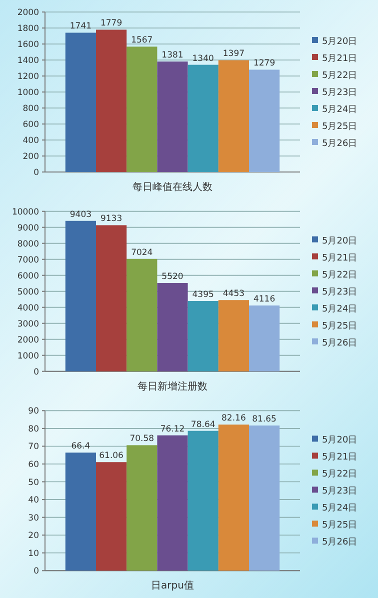 This screenshot has height=598, width=378. Describe the element at coordinates (28, 244) in the screenshot. I see `y-tick-label: 8000` at that location.